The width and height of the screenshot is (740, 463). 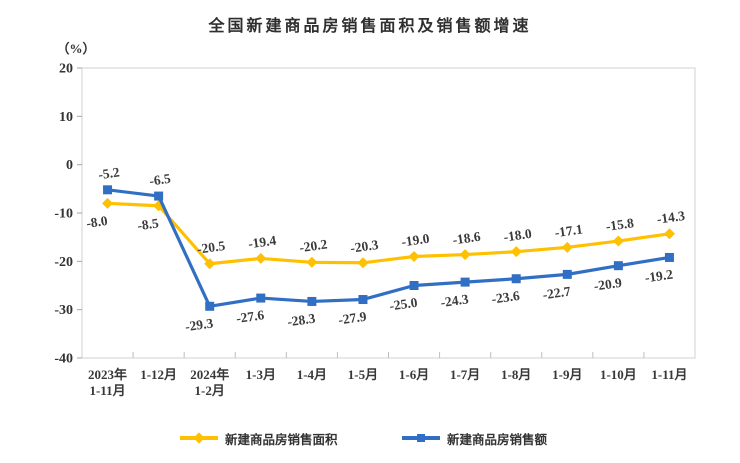 What do you see at coordinates (388, 233) in the screenshot?
I see `sales-area-line` at bounding box center [388, 233].